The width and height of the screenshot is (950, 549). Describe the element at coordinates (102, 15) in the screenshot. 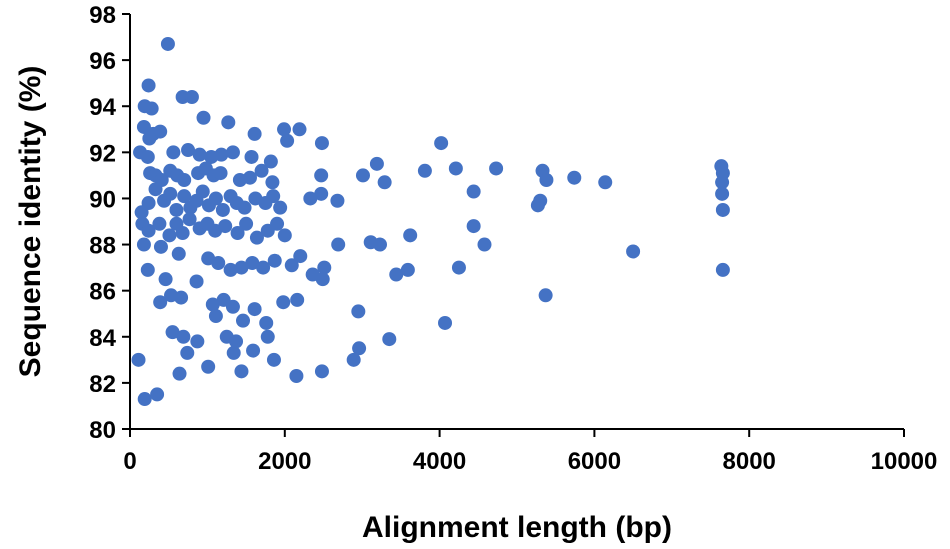

I see `y-tick-label: 98` at that location.